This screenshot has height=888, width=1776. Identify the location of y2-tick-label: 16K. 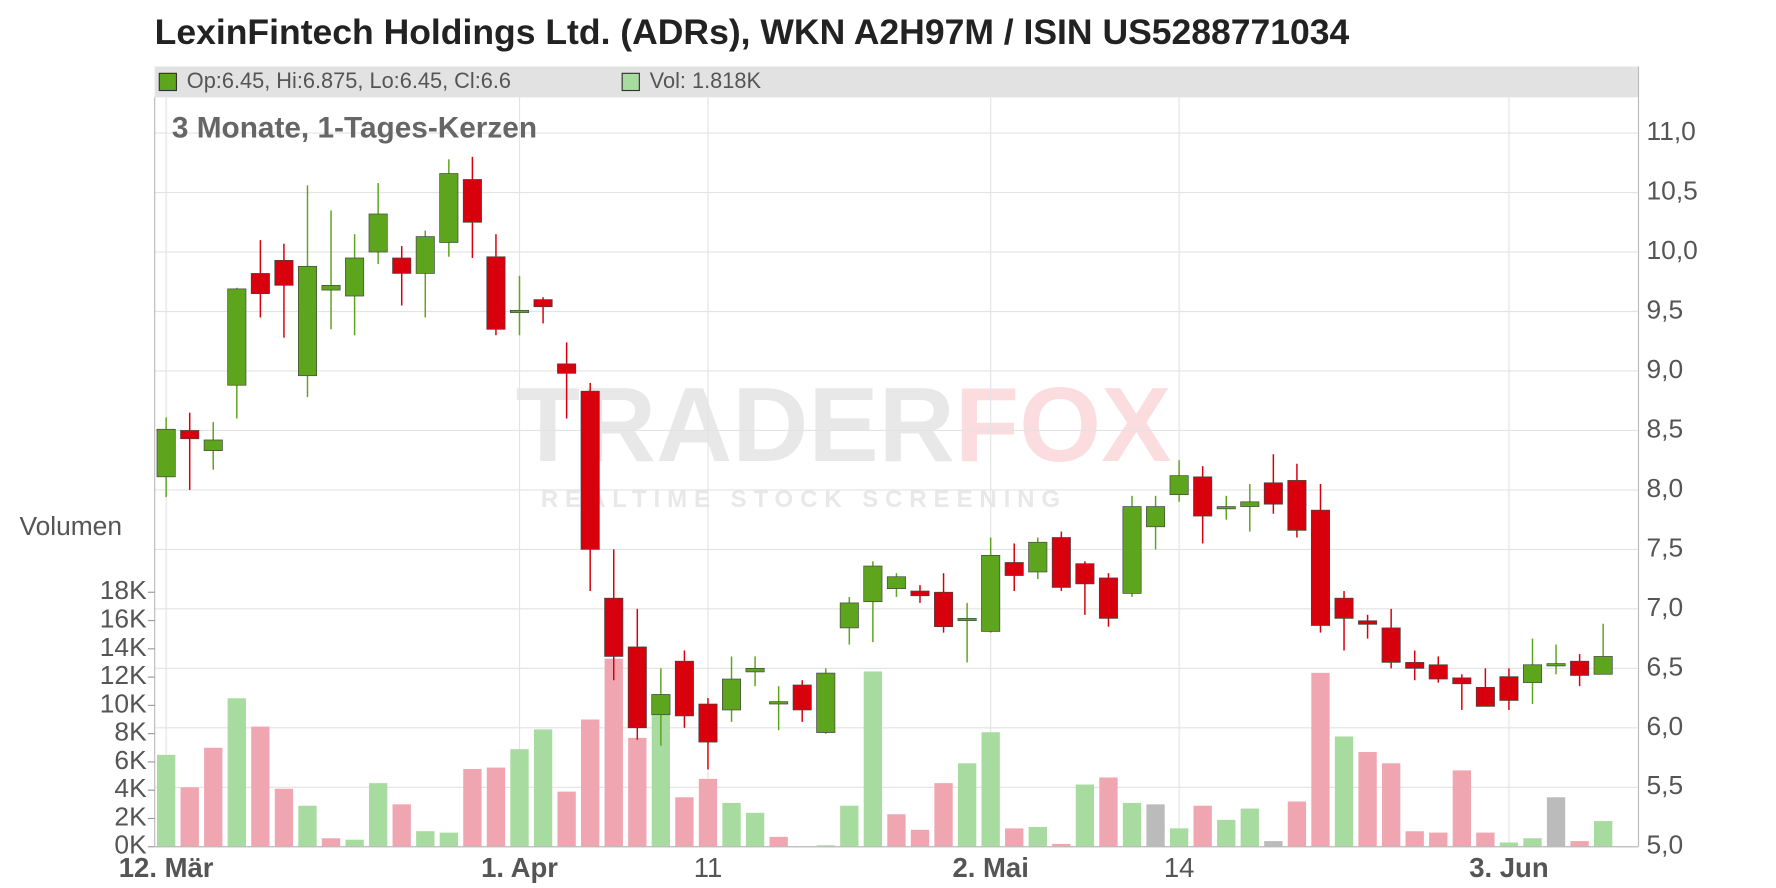
(123, 618).